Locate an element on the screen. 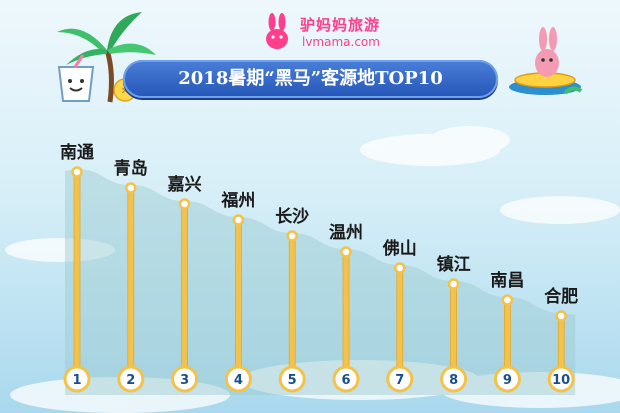 The image size is (620, 413). rank-label: 7 is located at coordinates (399, 380).